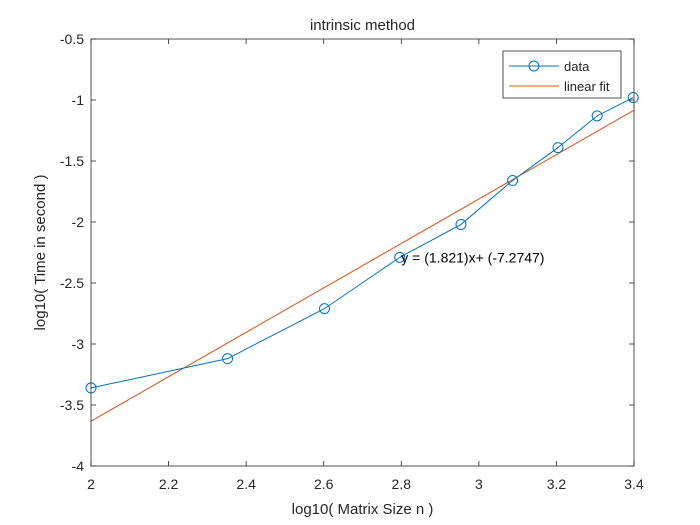 Image resolution: width=700 pixels, height=525 pixels. I want to click on y-axis-label: log10( Time in second ), so click(40, 253).